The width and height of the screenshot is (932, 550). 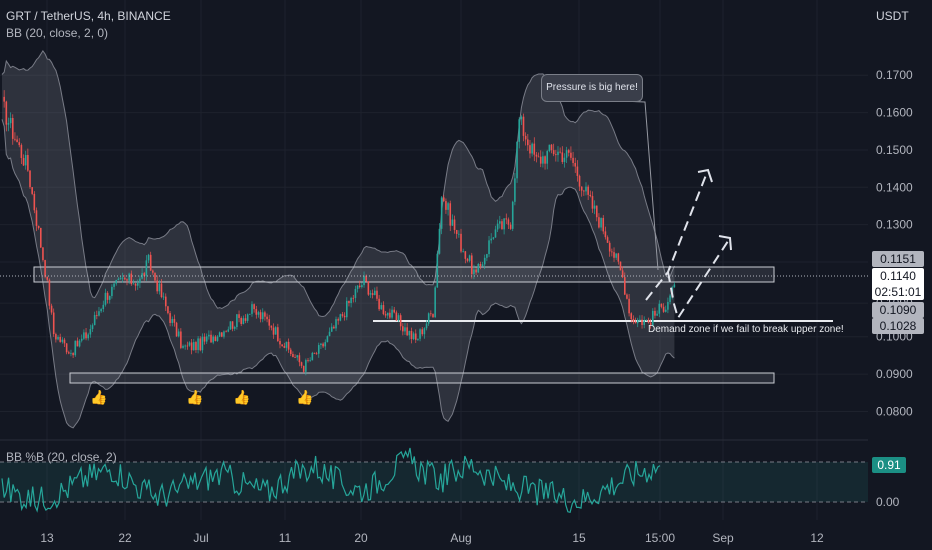 What do you see at coordinates (361, 538) in the screenshot?
I see `time-tick-label: 20` at bounding box center [361, 538].